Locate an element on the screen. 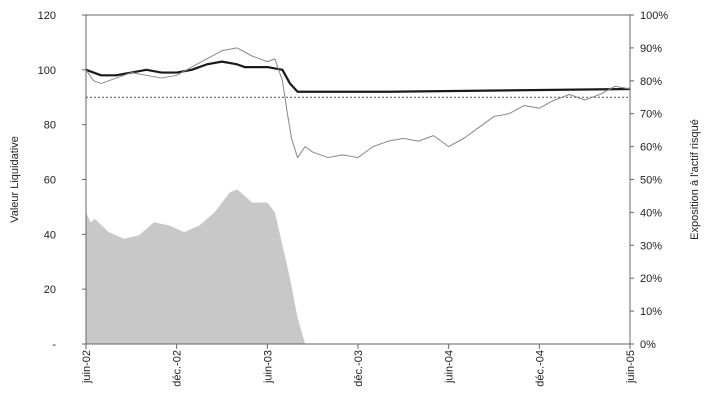 The width and height of the screenshot is (712, 401). left-tick-label: 80 is located at coordinates (50, 126).